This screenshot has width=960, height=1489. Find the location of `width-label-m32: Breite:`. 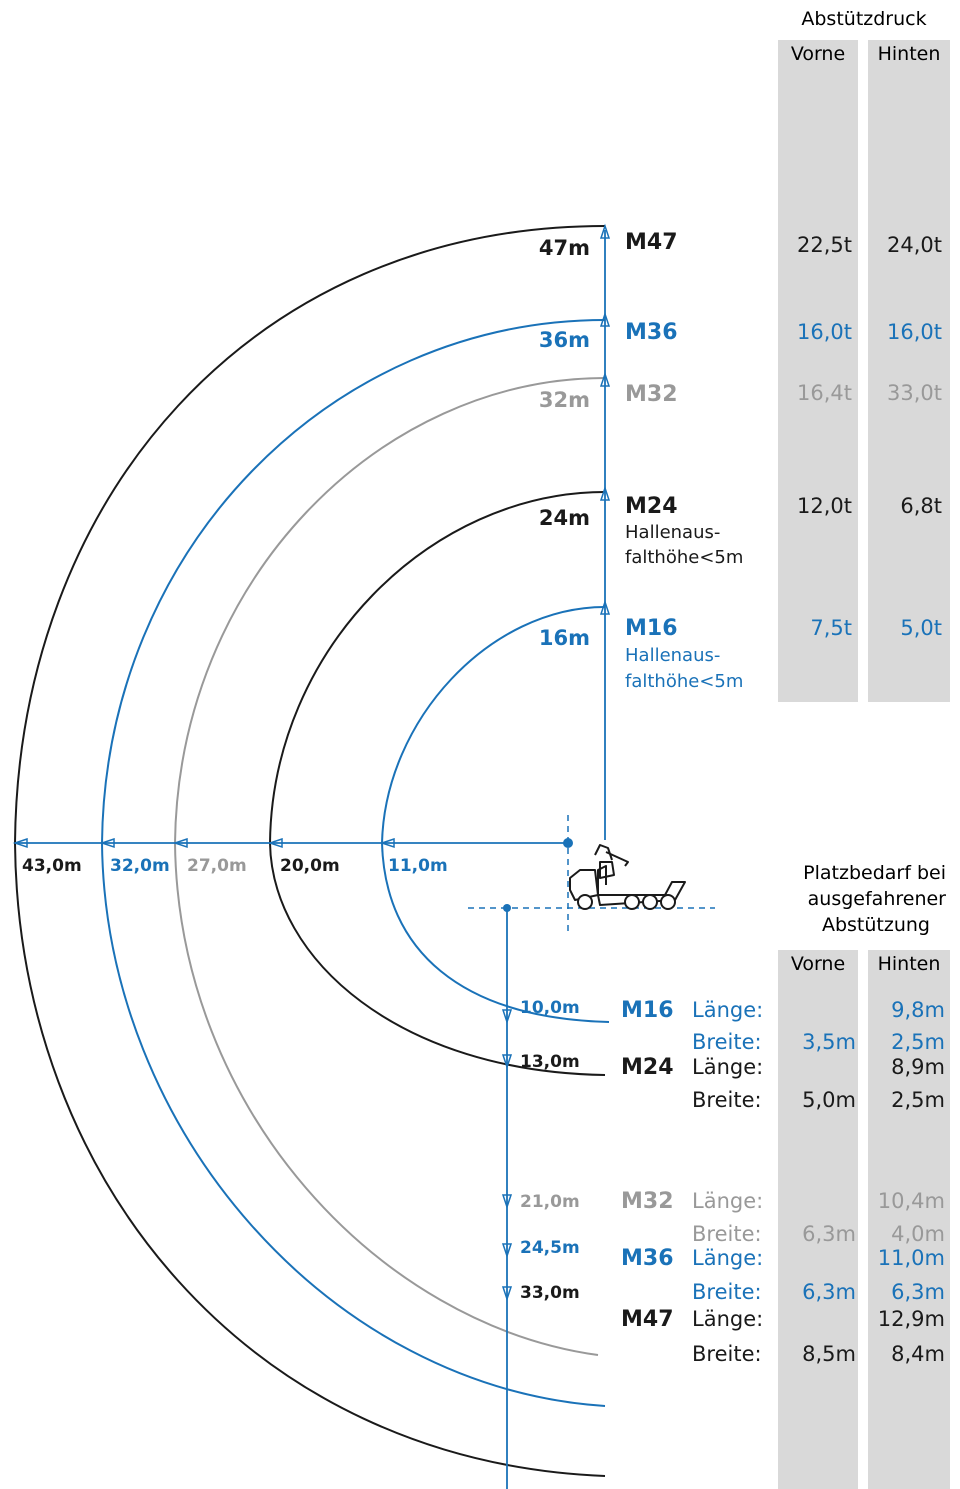

width-label-m32: Breite: is located at coordinates (727, 1234).